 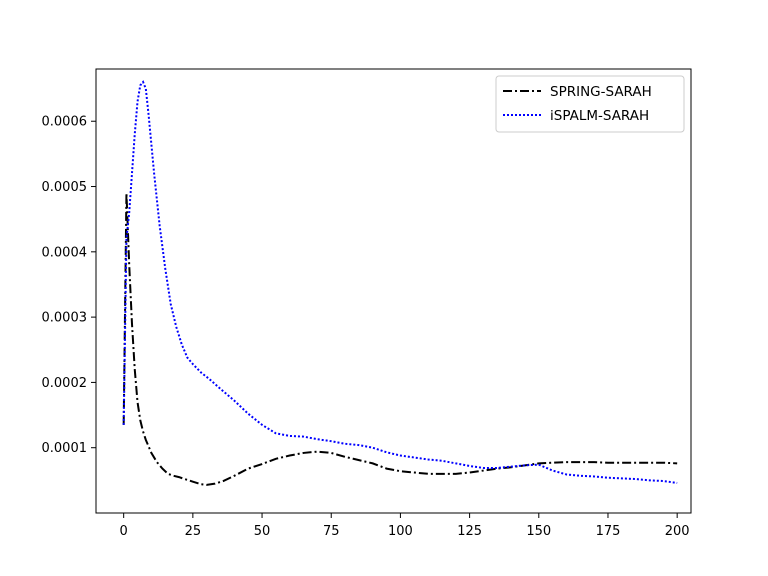 What do you see at coordinates (65, 318) in the screenshot?
I see `y-tick-label: 0.0003` at bounding box center [65, 318].